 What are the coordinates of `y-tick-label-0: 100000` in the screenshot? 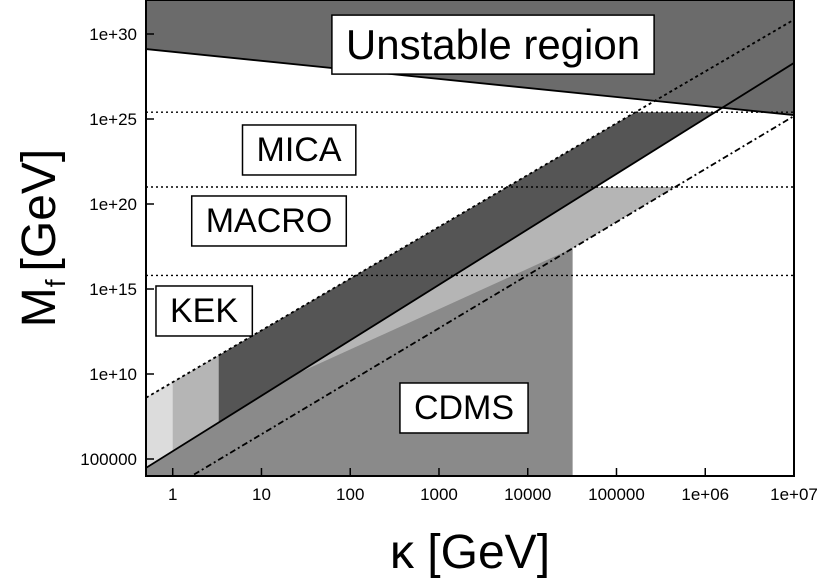 It's located at (108, 459).